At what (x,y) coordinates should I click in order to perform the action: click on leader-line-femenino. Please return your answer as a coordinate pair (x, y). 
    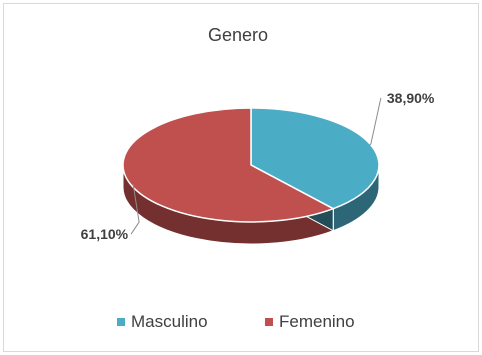
    Looking at the image, I should click on (135, 209).